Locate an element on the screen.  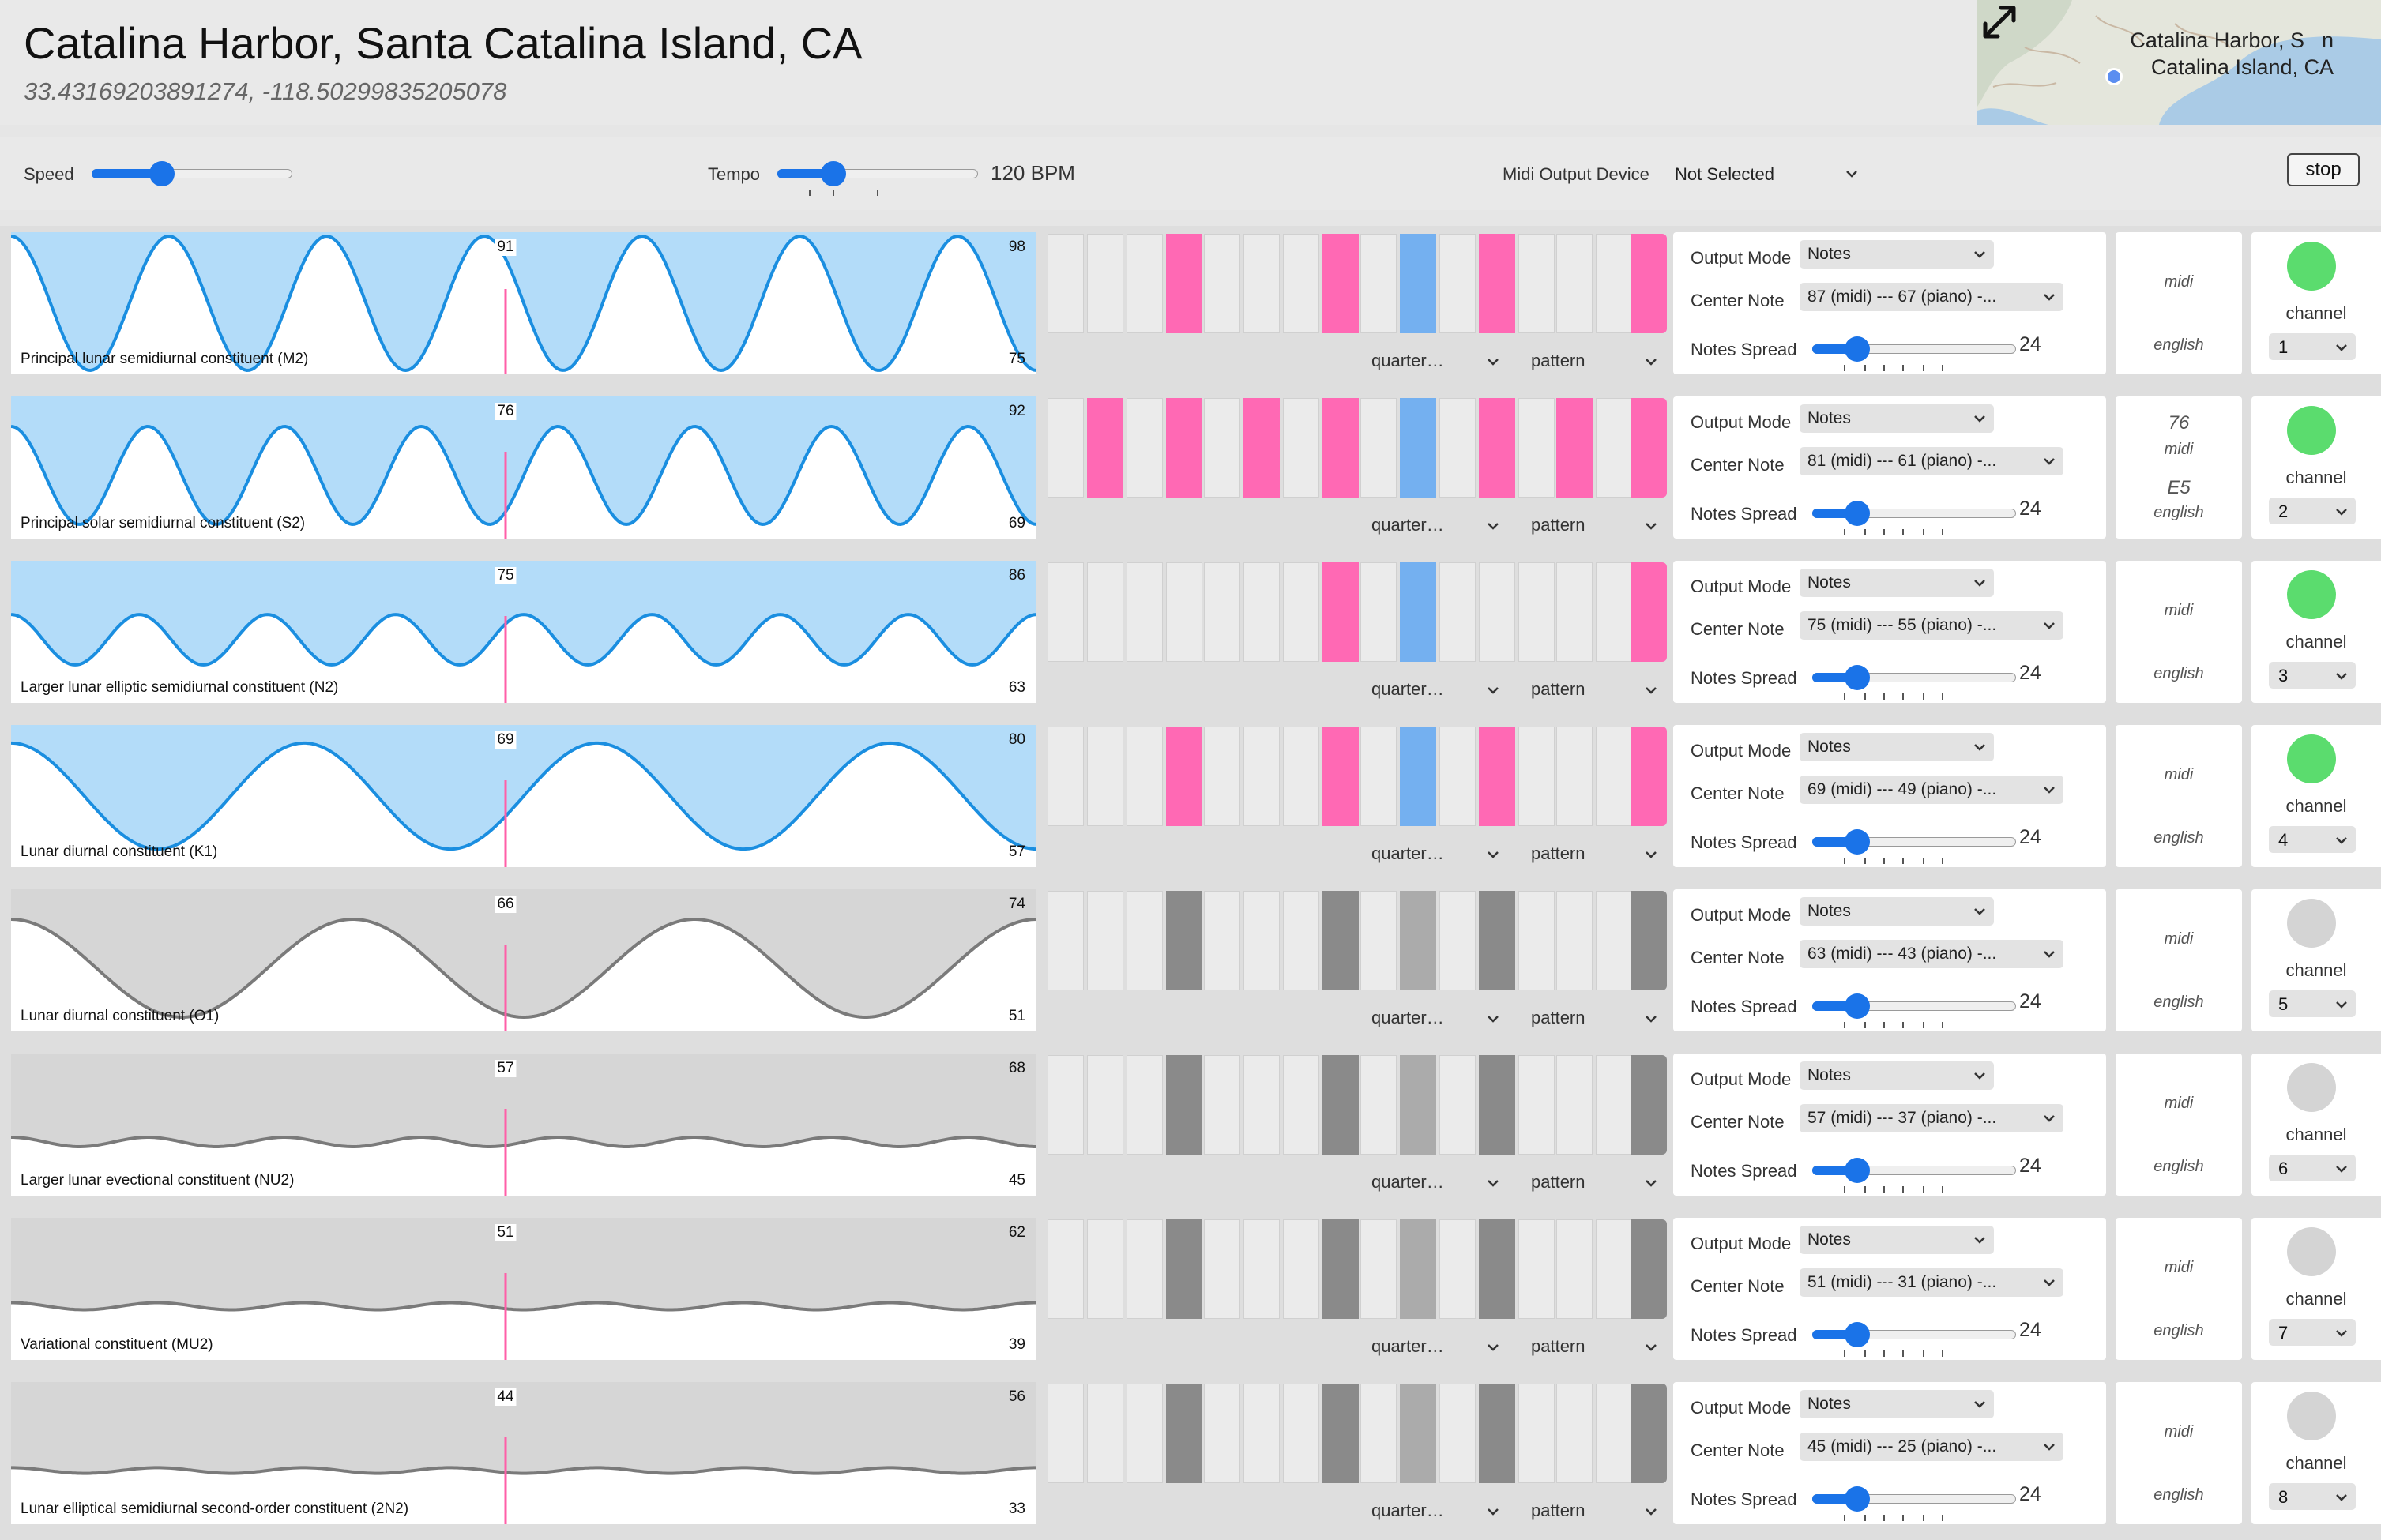
waveform-chart: 66 74 51 Lunar diurnal constituent (O1) is located at coordinates (524, 960).